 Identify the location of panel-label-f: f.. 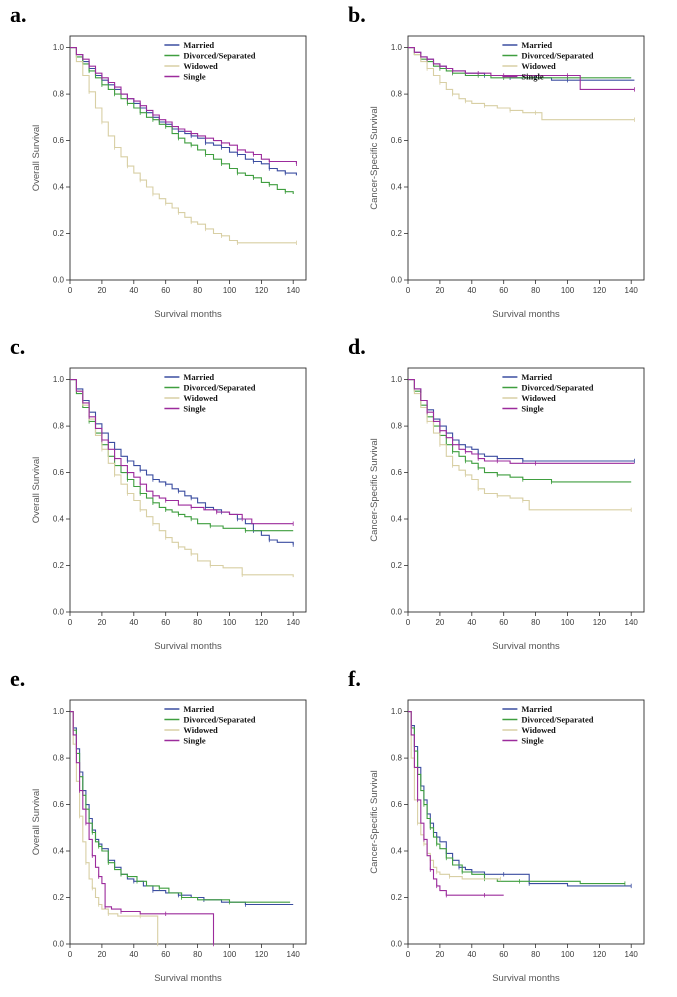
(354, 678).